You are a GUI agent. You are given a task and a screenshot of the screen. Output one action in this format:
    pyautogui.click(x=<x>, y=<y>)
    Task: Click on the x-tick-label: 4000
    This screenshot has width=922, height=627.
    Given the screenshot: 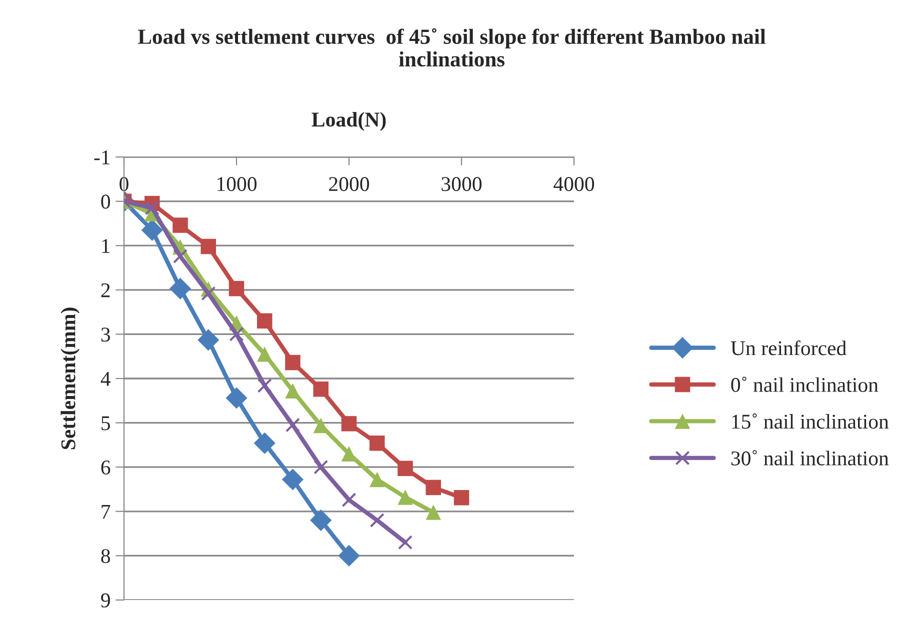 What is the action you would take?
    pyautogui.click(x=574, y=184)
    